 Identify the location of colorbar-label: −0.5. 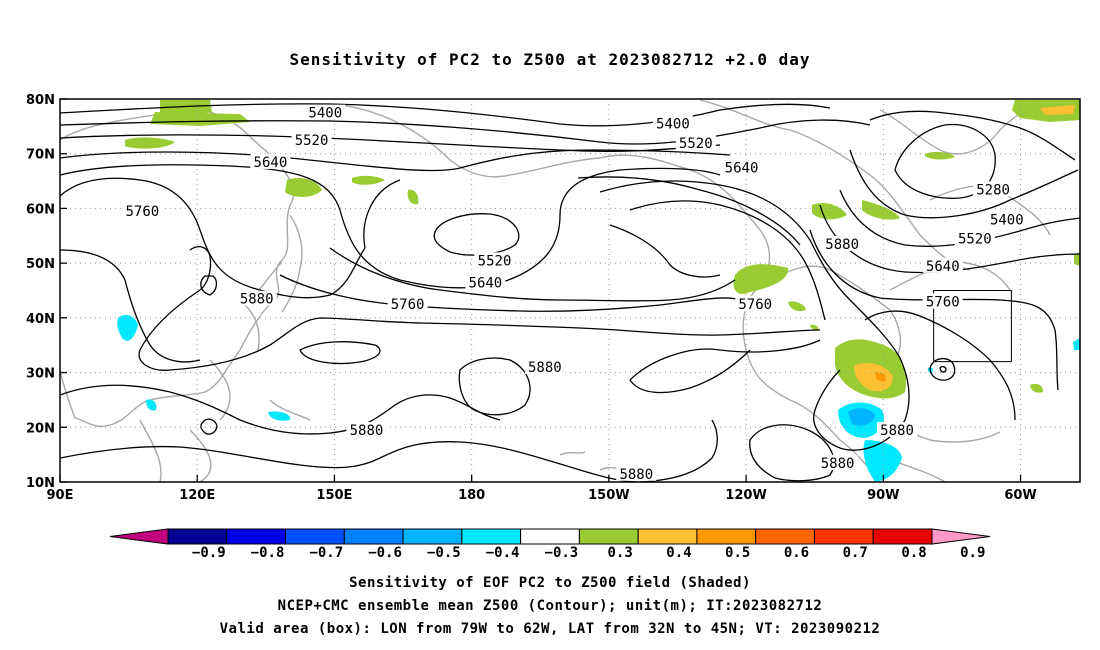
(444, 553).